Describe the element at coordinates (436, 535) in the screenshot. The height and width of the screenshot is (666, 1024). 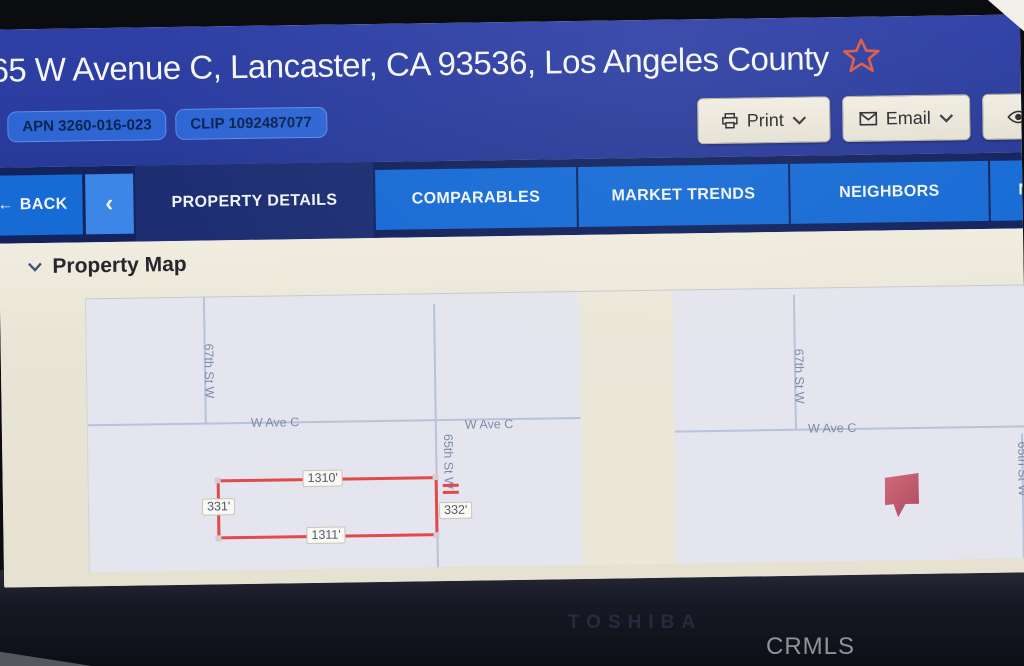
I see `parcel-corner-se` at that location.